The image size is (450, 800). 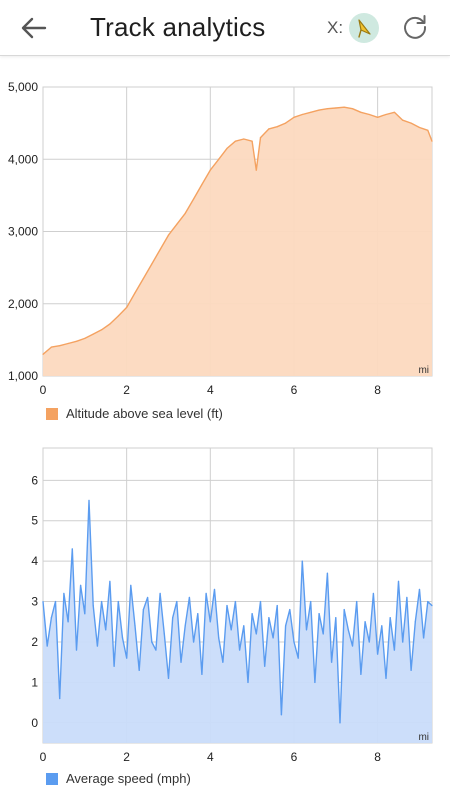 What do you see at coordinates (126, 757) in the screenshot?
I see `speed-x-tick-label: 2` at bounding box center [126, 757].